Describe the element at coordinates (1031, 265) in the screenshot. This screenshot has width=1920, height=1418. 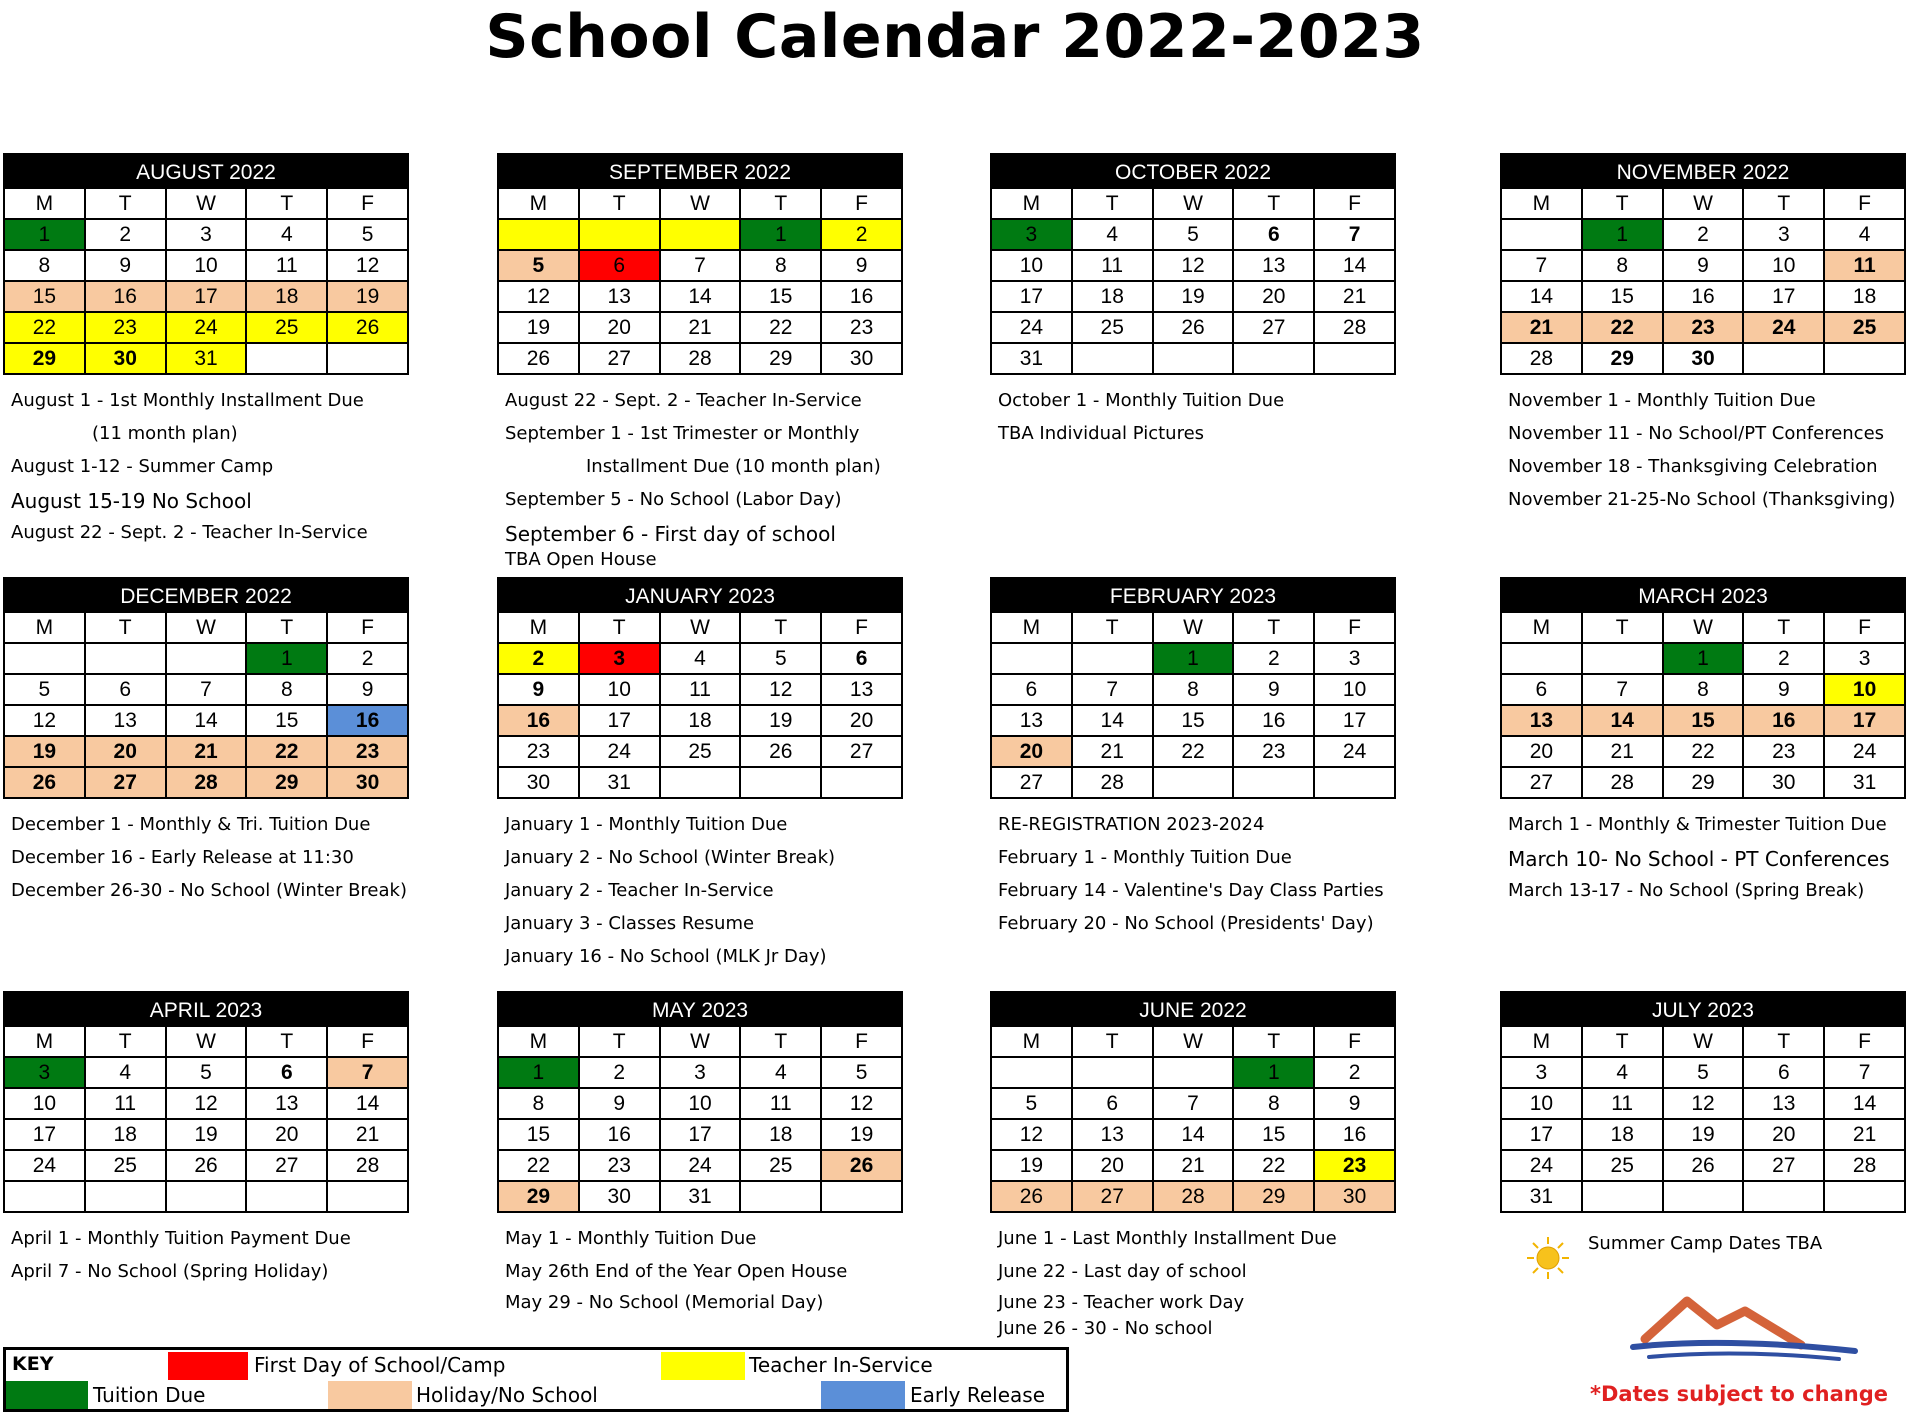
I see `day-cell: 10` at that location.